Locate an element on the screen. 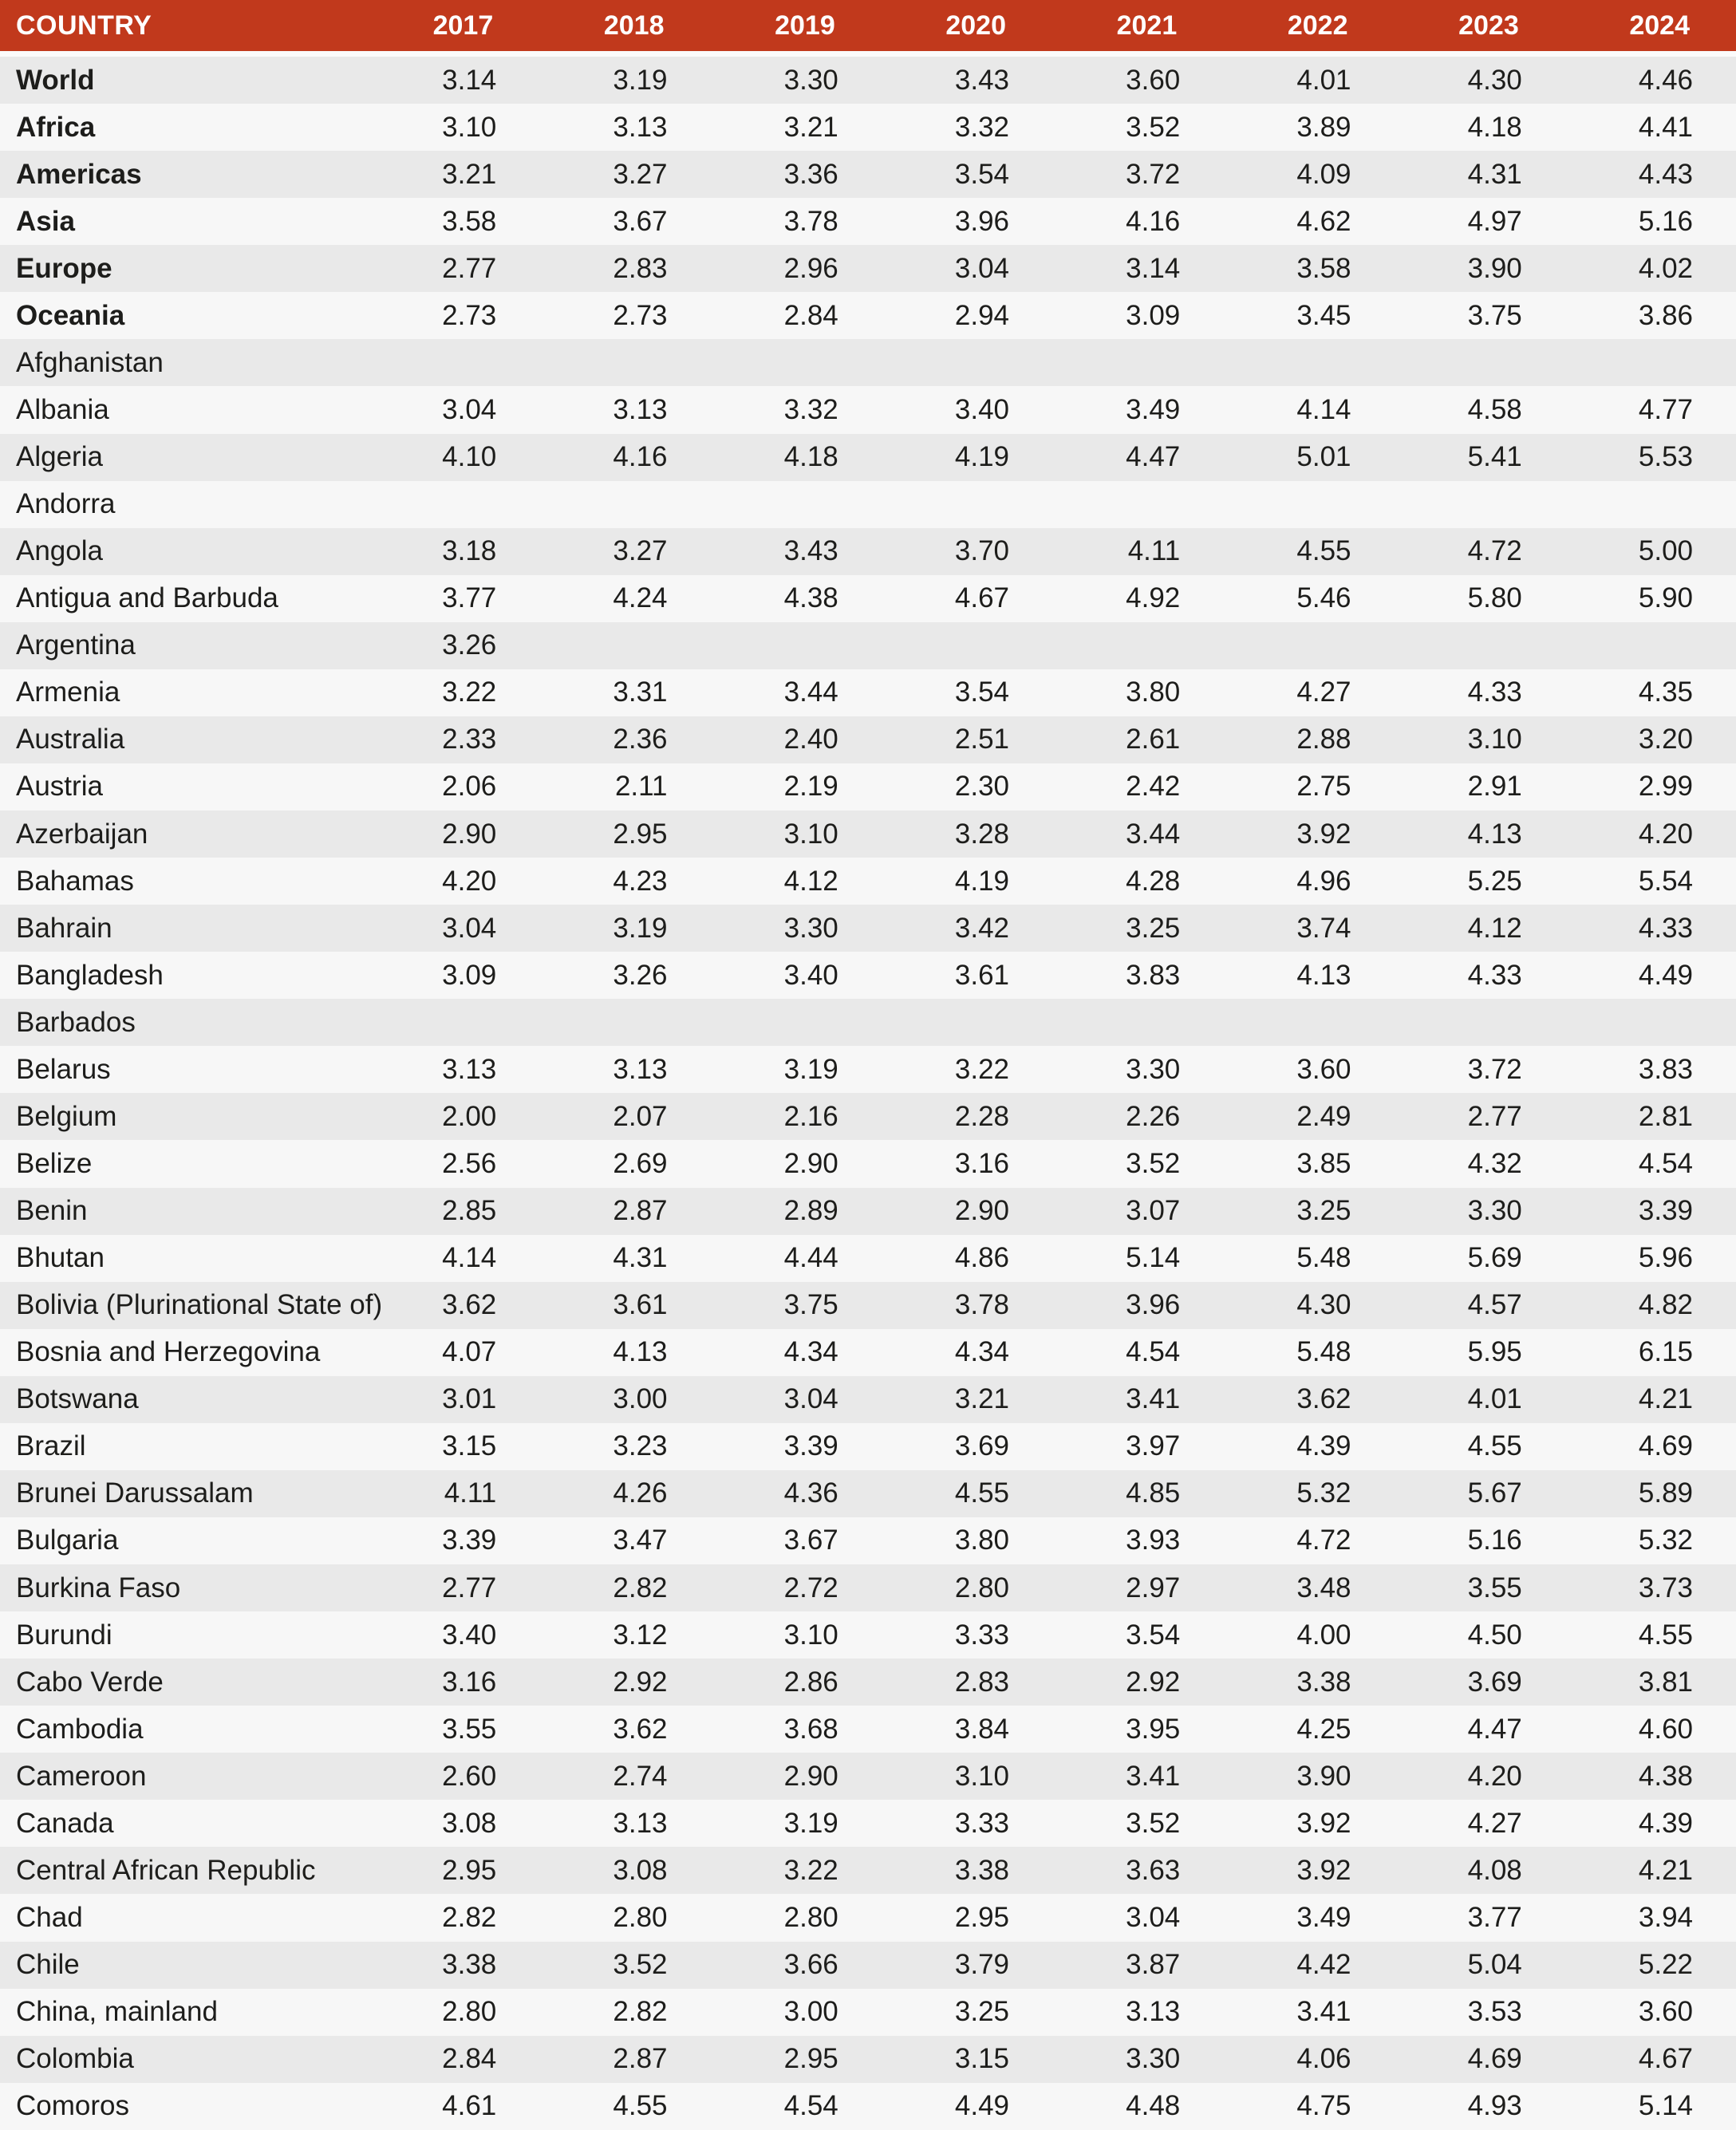  value-cell-2024: 4.38 is located at coordinates (1666, 1776).